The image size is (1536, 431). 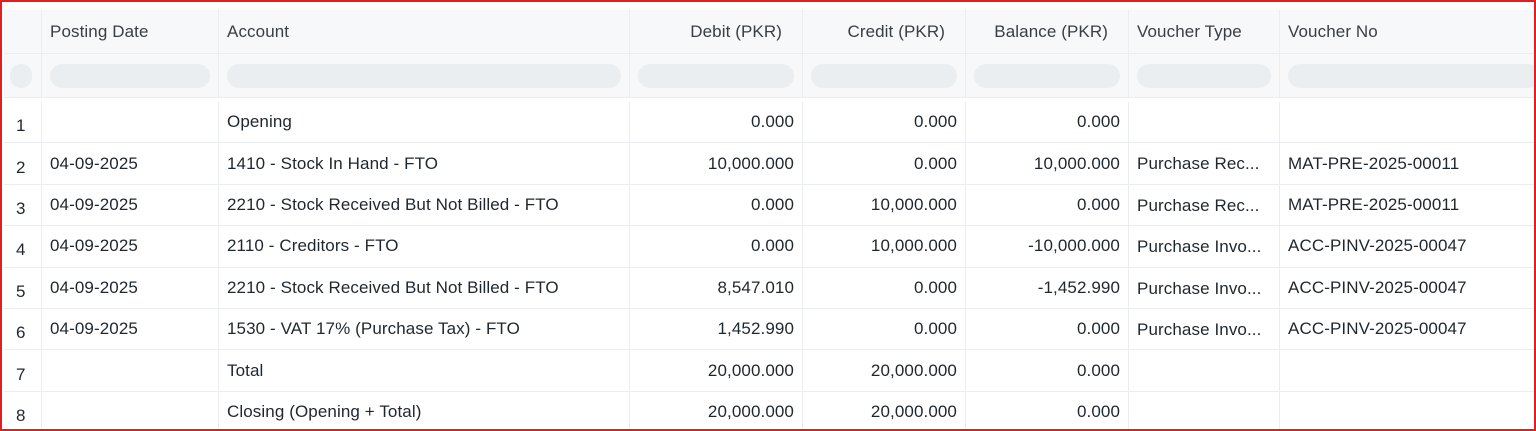 I want to click on row-index: 5, so click(x=23, y=287).